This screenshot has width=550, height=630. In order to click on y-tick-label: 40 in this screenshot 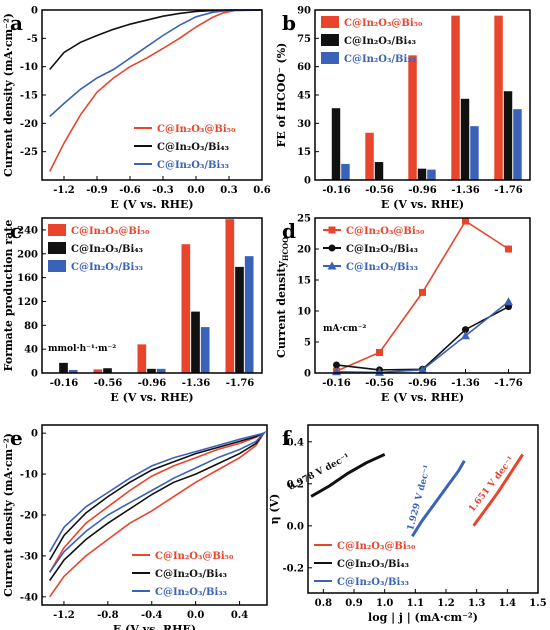, I will do `click(31, 350)`.